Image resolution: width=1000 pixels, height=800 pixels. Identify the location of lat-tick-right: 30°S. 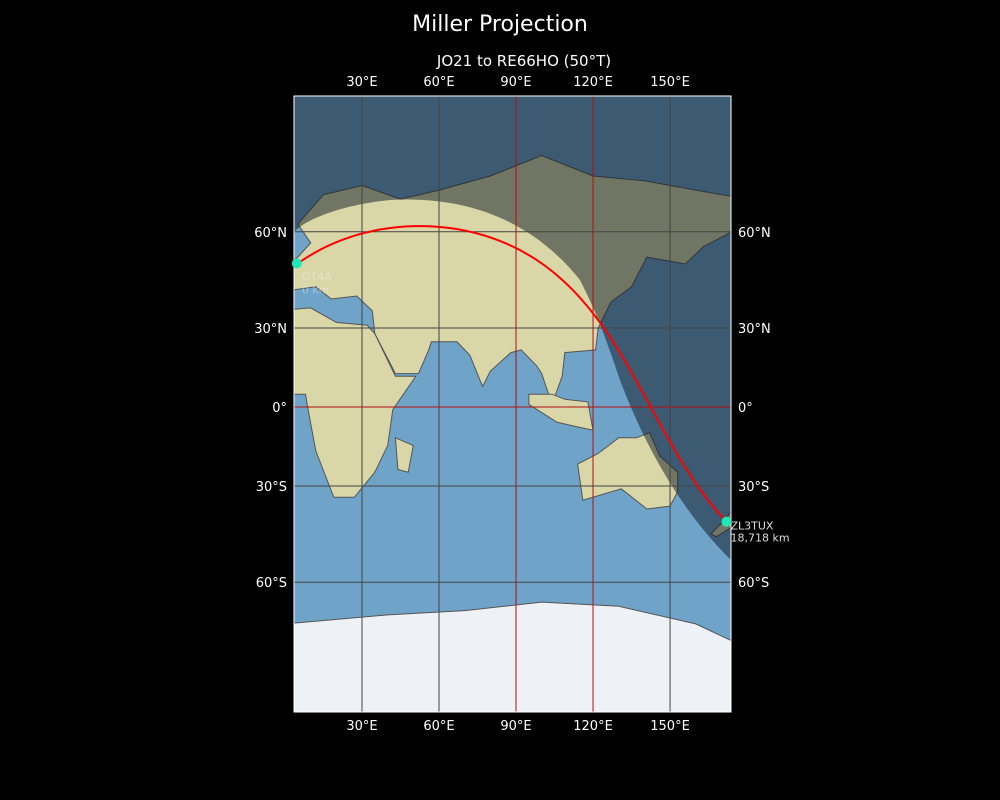
(753, 487).